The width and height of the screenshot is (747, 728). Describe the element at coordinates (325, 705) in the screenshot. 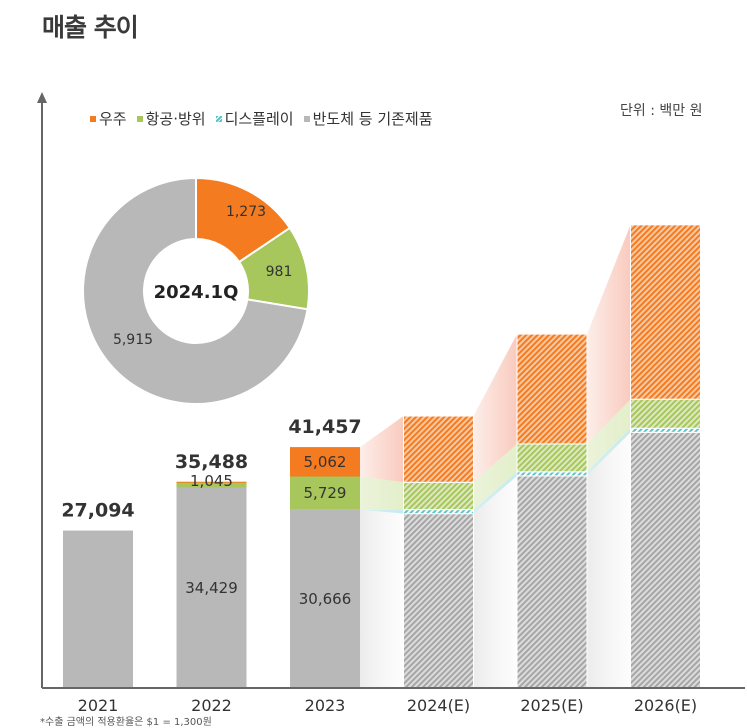

I see `x-tick-label-2023: 2023` at that location.